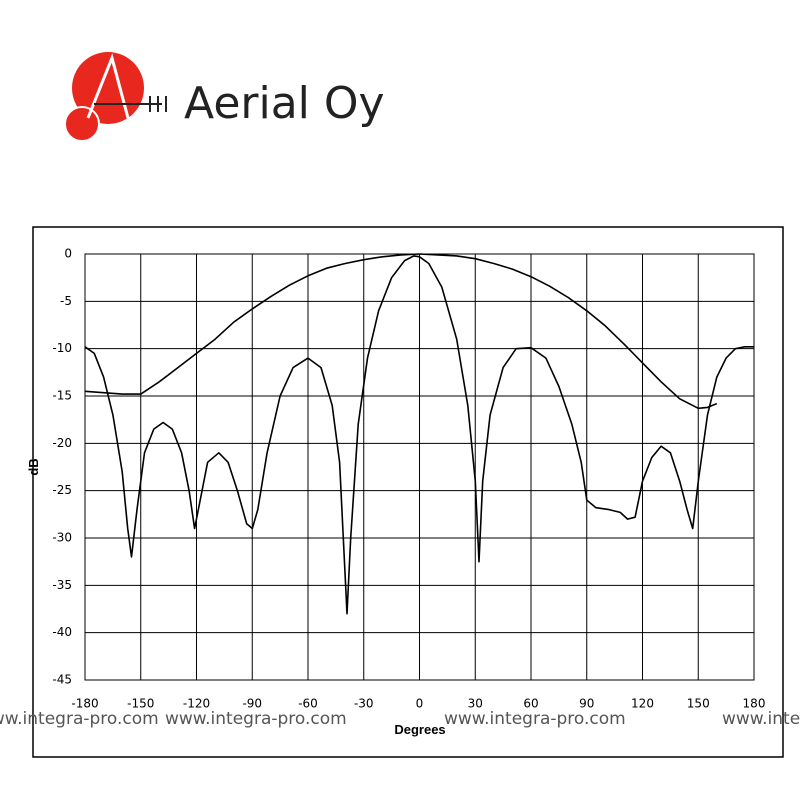 The height and width of the screenshot is (800, 800). What do you see at coordinates (62, 632) in the screenshot?
I see `y-tick-label: -40` at bounding box center [62, 632].